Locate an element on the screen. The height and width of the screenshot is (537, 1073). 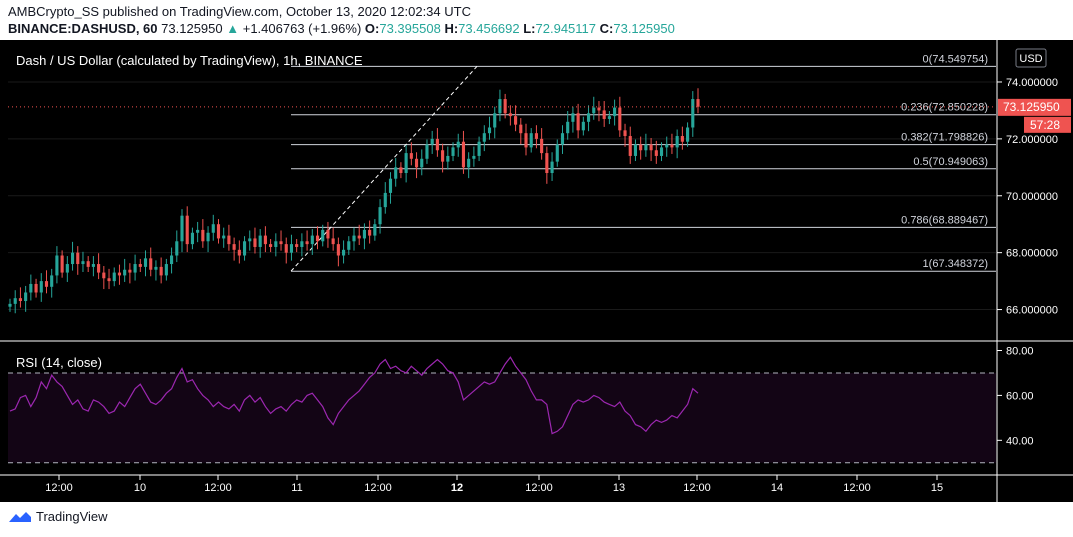
rsi-tick-label: 40.00 is located at coordinates (1020, 441).